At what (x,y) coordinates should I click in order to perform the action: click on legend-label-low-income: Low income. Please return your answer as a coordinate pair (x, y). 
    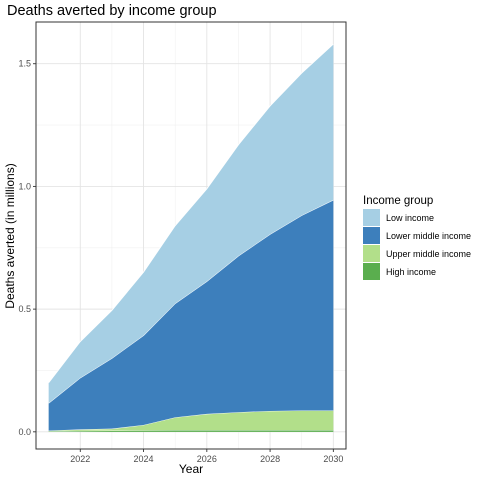
    Looking at the image, I should click on (410, 218).